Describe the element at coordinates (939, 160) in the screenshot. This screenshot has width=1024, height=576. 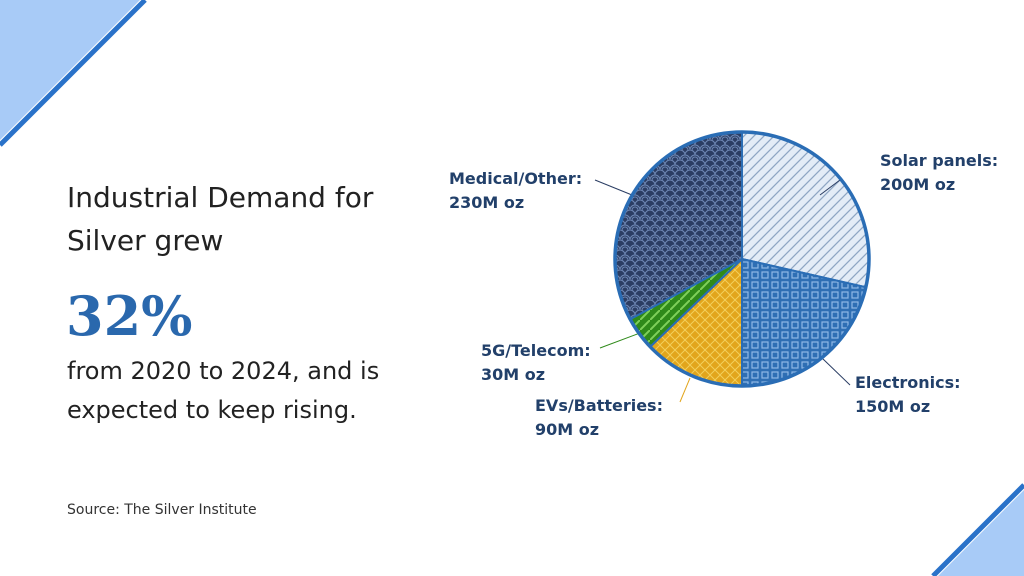
I see `slice-label: Solar panels:` at that location.